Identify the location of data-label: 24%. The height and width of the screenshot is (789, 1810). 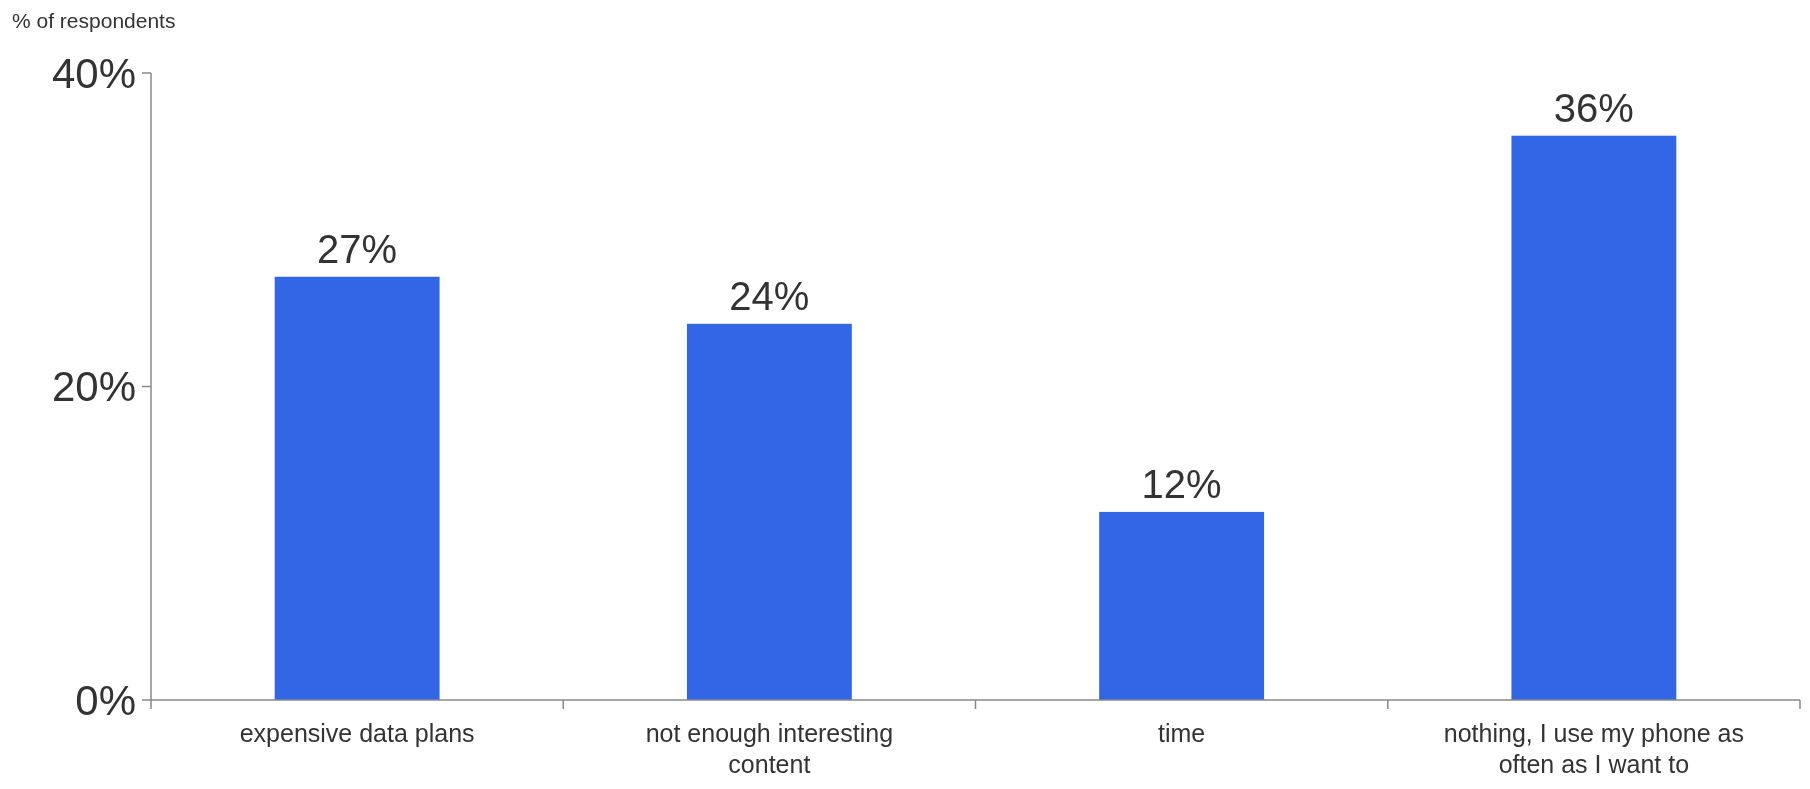
(769, 295).